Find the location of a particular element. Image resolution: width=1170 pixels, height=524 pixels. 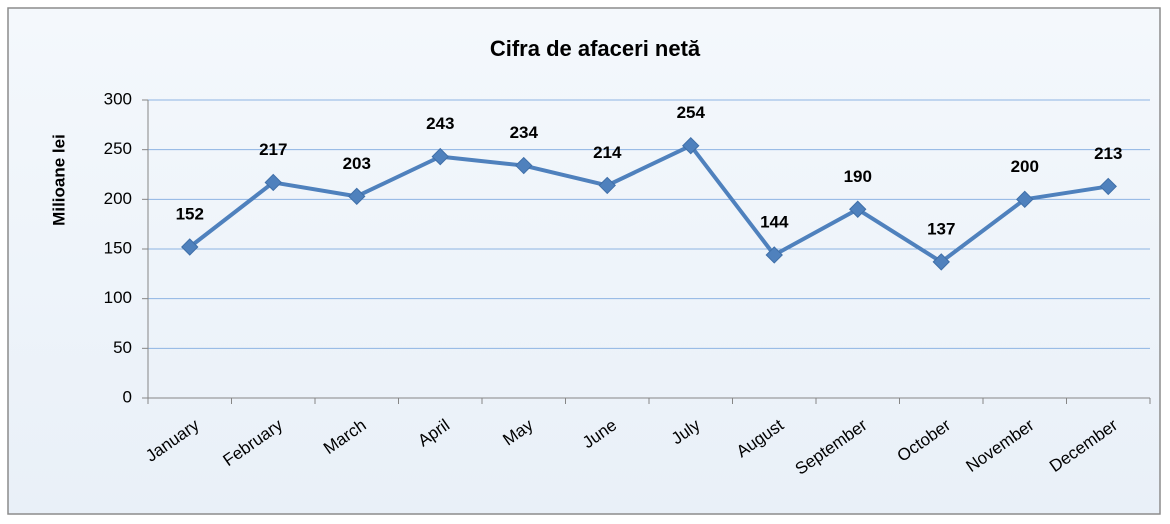

y-tick-label: 200 is located at coordinates (118, 198).